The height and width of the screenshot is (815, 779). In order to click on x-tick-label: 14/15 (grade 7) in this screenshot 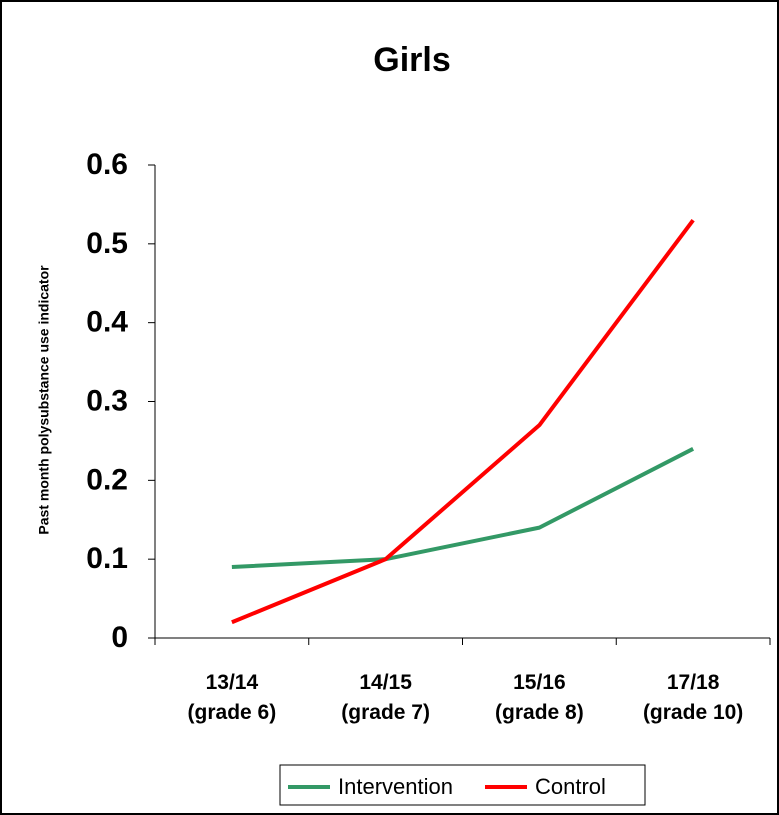, I will do `click(385, 697)`.